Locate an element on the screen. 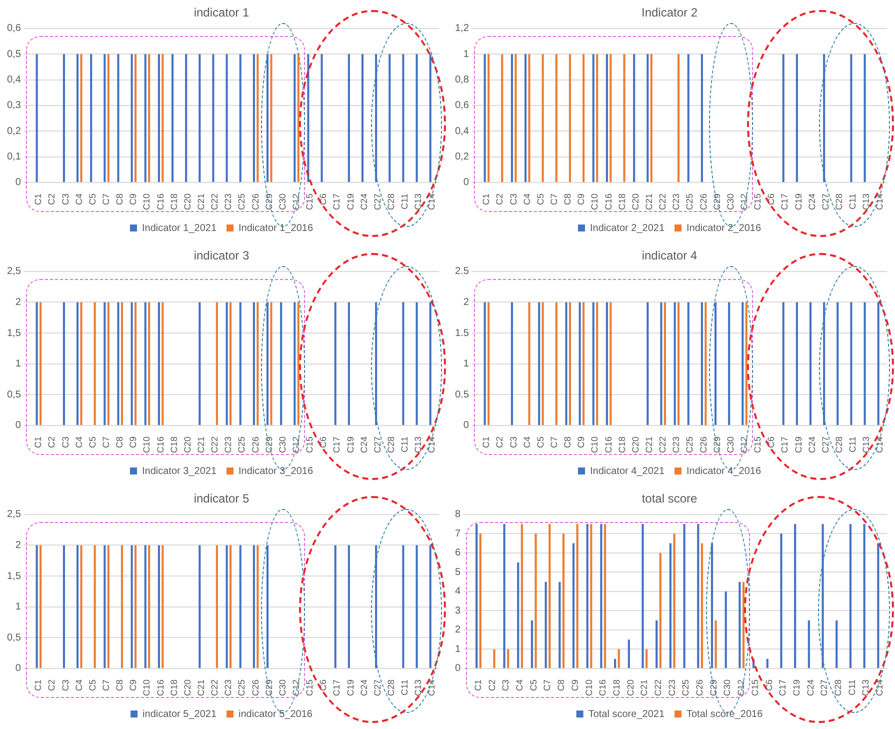  x-tick-label: C18 is located at coordinates (616, 687).